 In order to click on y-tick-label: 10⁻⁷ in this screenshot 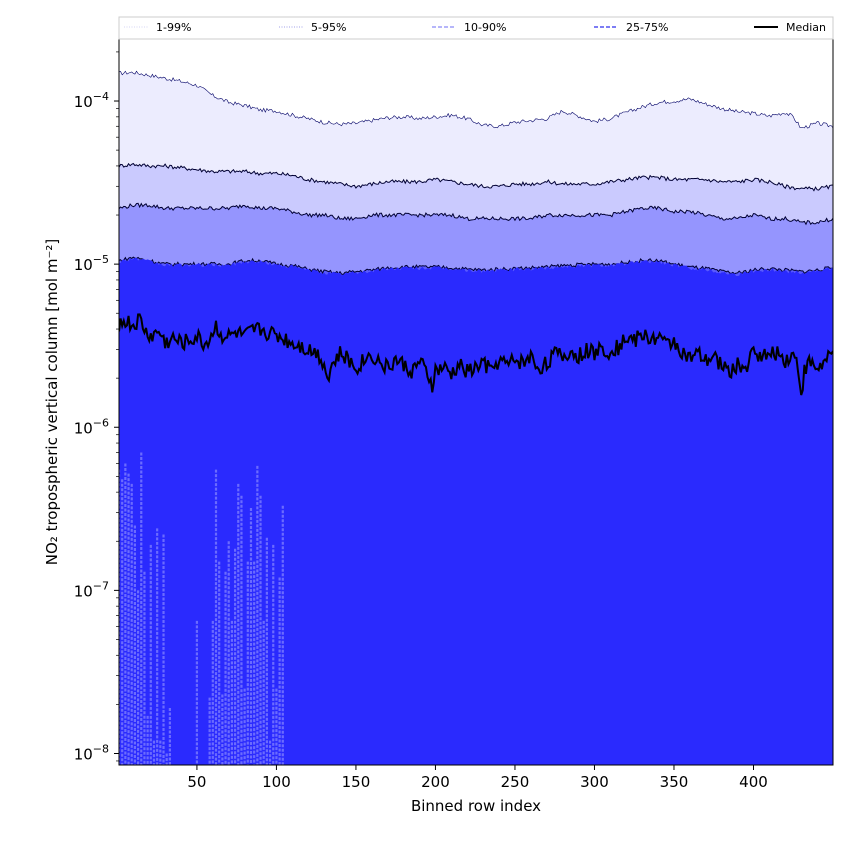, I will do `click(91, 589)`.